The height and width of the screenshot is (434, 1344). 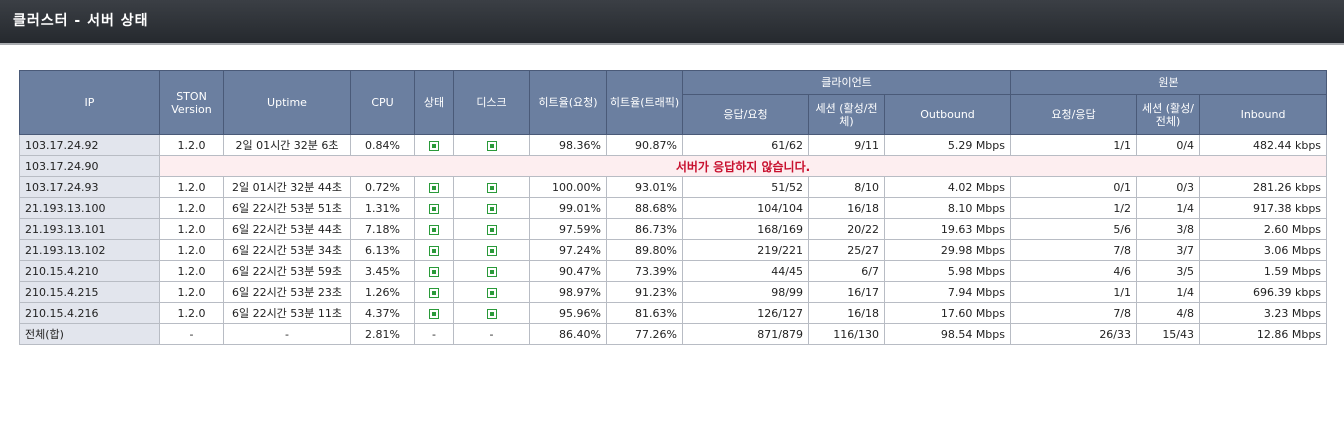 What do you see at coordinates (89, 102) in the screenshot?
I see `col-header-ip: IP` at bounding box center [89, 102].